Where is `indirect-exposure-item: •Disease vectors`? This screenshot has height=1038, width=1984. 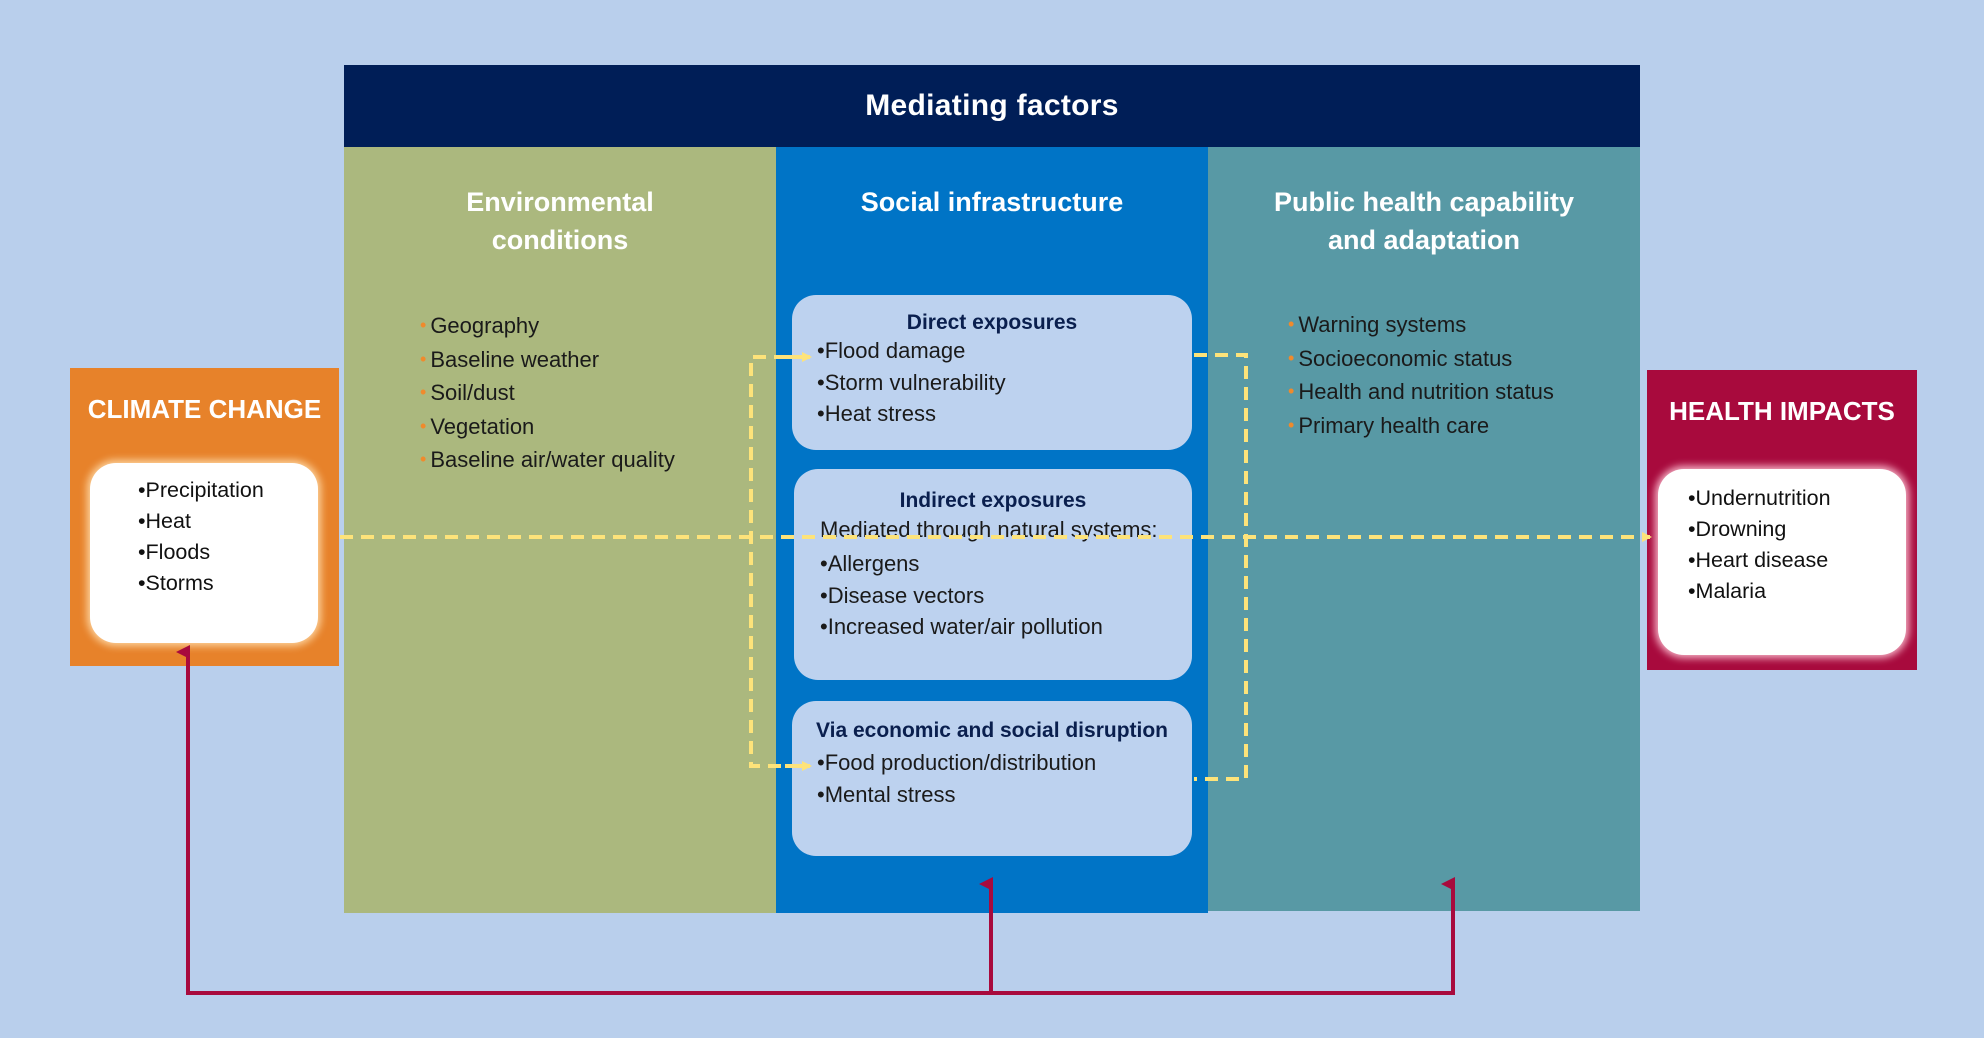 indirect-exposure-item: •Disease vectors is located at coordinates (902, 595).